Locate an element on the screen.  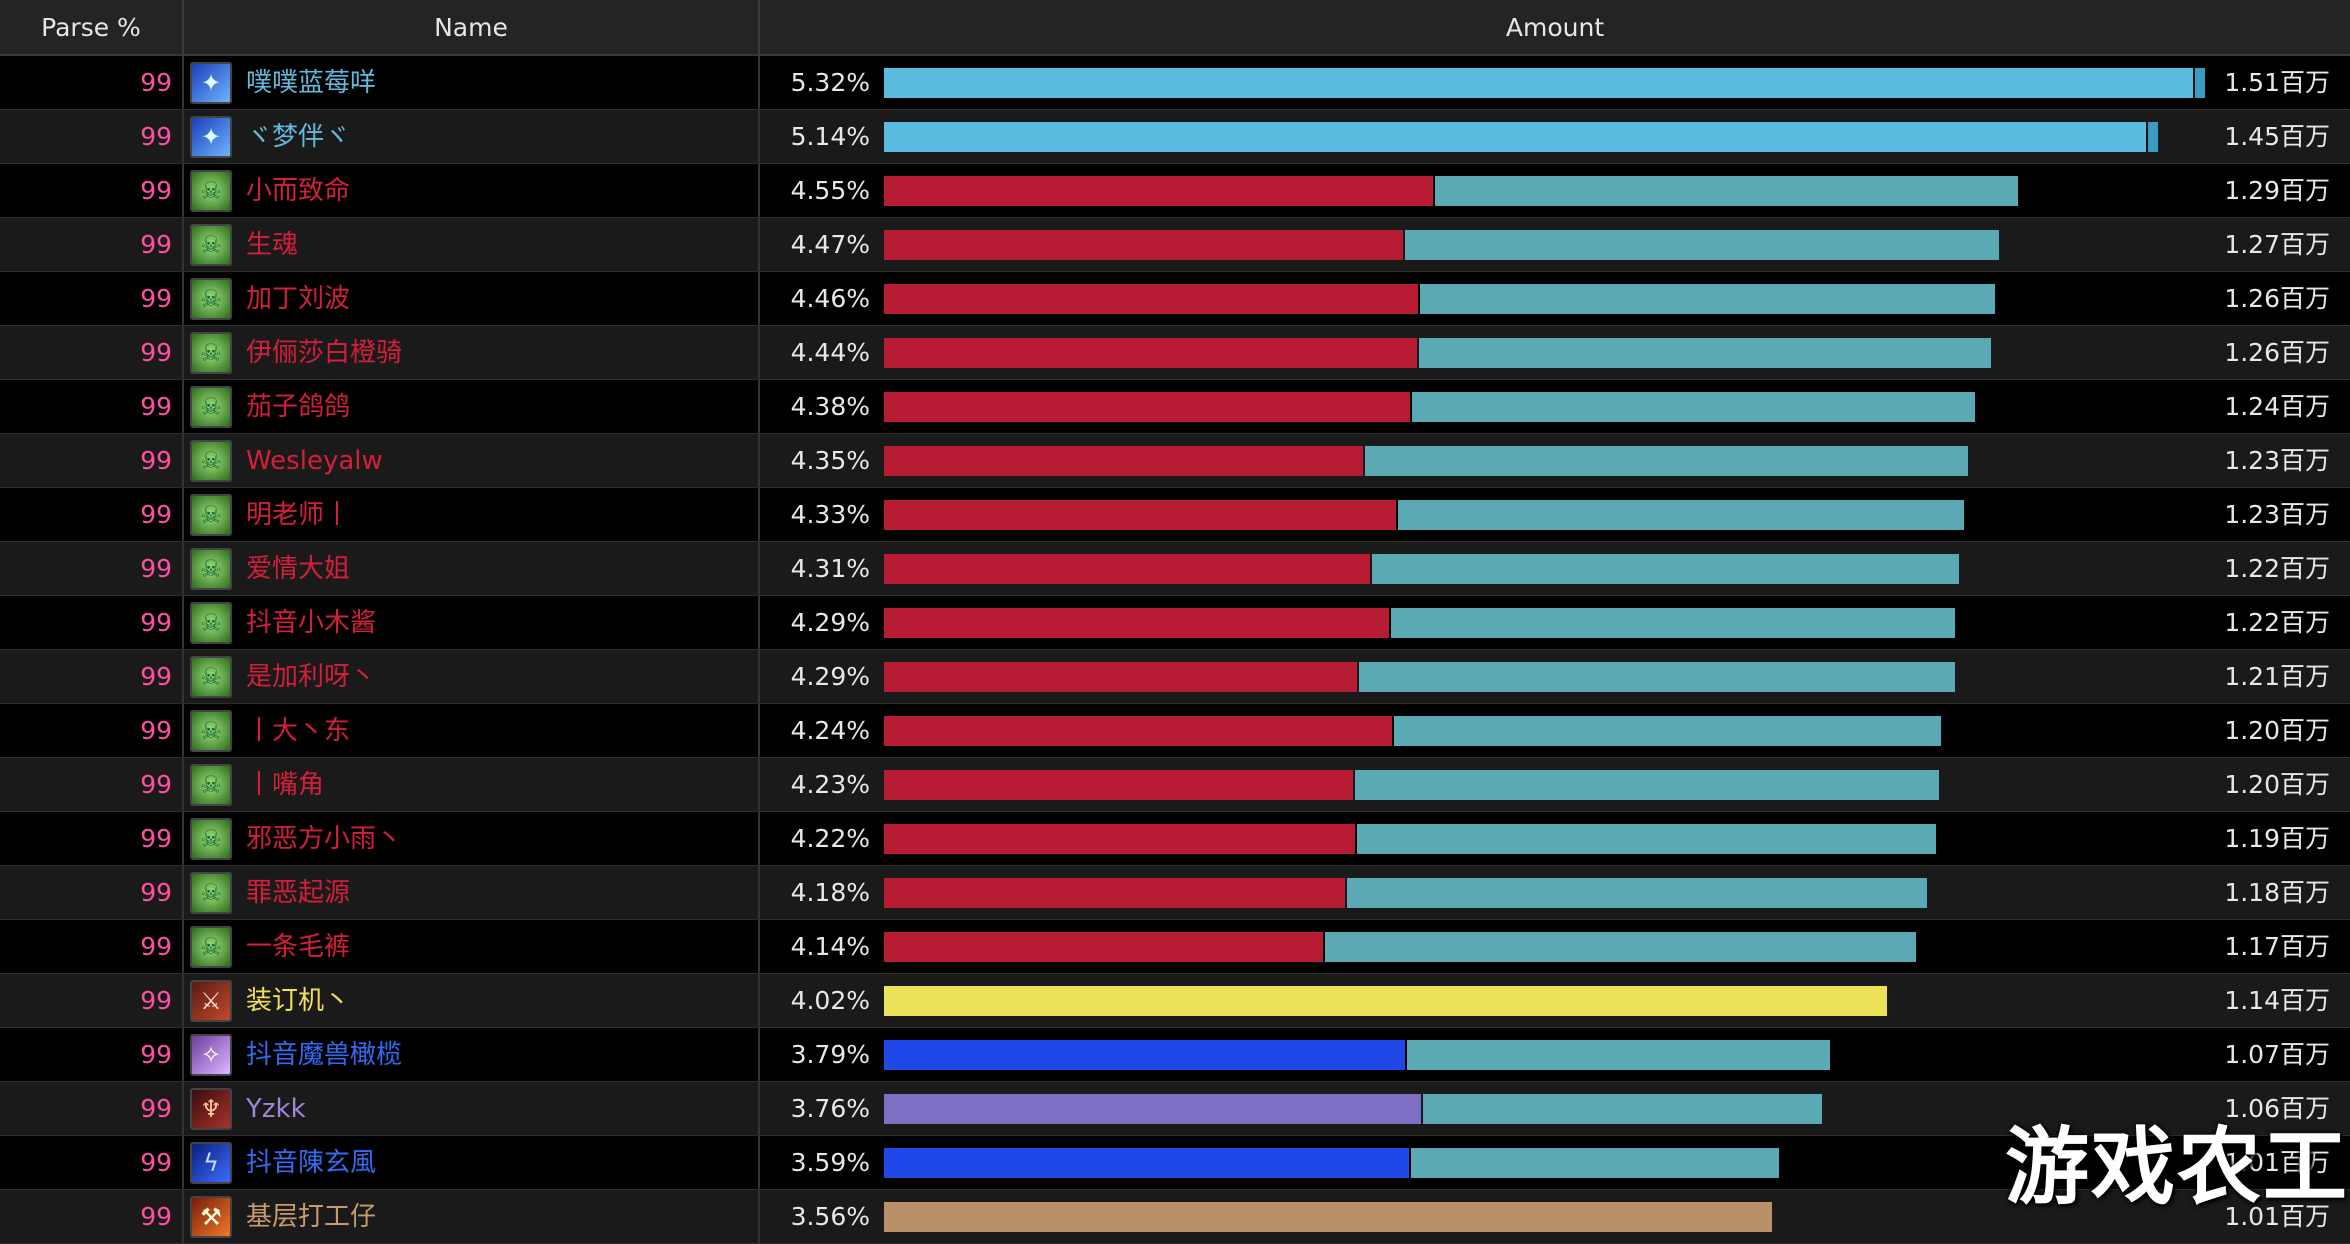
player-name: Yzkk is located at coordinates (276, 1109).